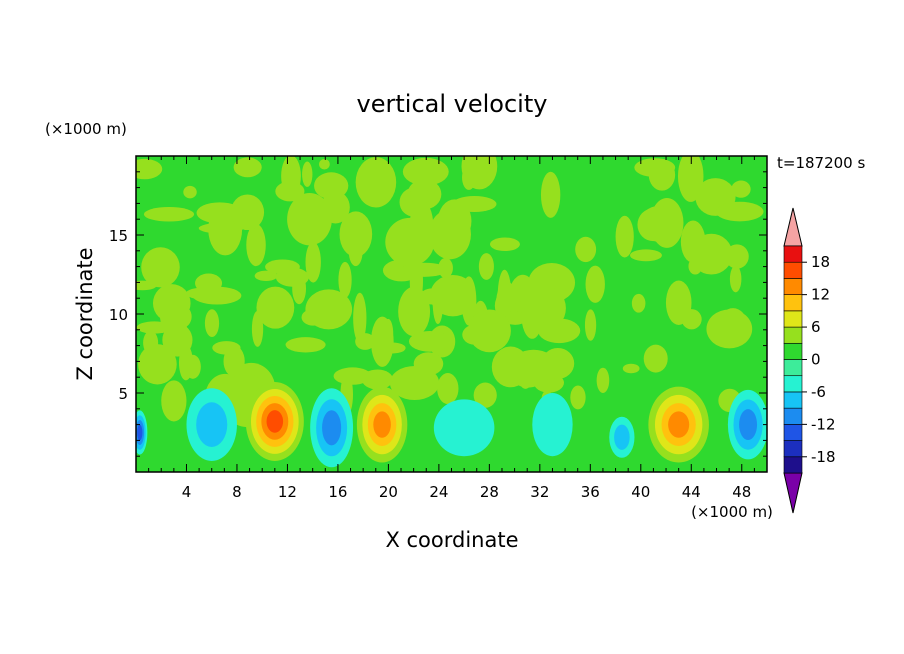  Describe the element at coordinates (489, 492) in the screenshot. I see `x-tick-label: 28` at that location.